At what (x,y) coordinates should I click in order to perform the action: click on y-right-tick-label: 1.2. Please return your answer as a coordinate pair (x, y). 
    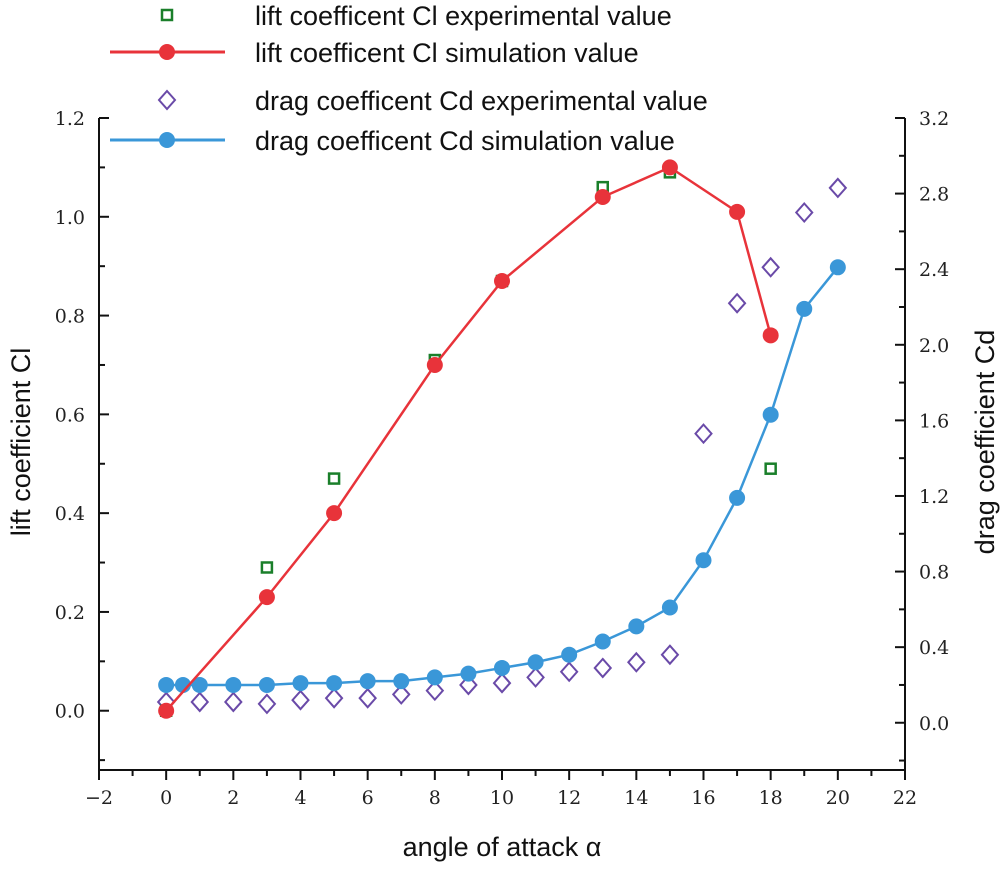
    Looking at the image, I should click on (934, 497).